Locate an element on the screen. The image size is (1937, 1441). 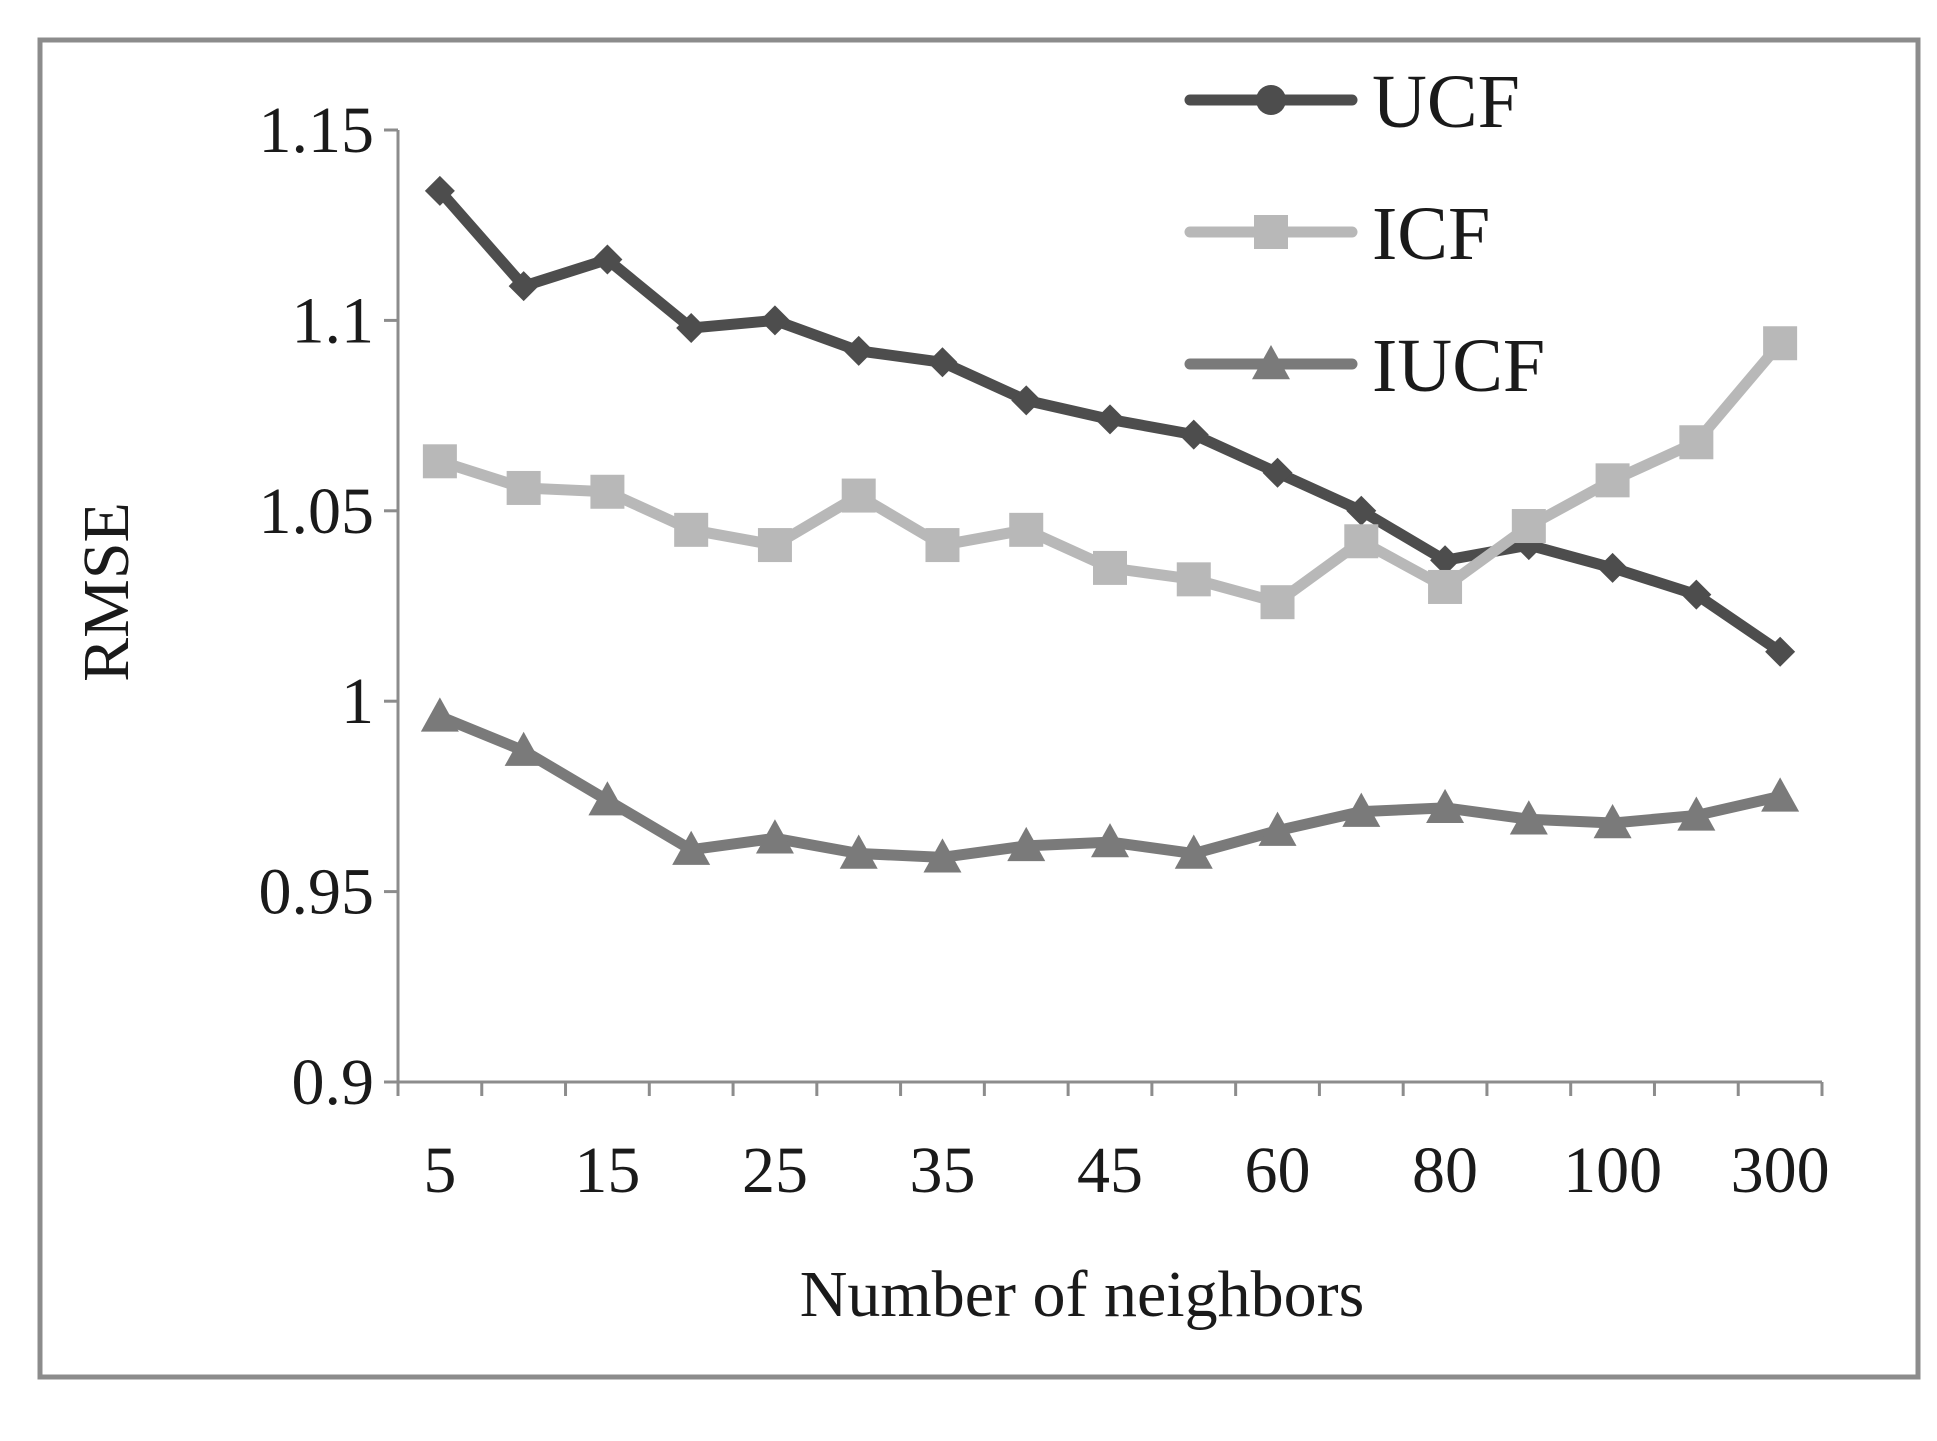
y-axis: 0.9 0.95 1 1.05 1.1 1.15 is located at coordinates (329, 606).